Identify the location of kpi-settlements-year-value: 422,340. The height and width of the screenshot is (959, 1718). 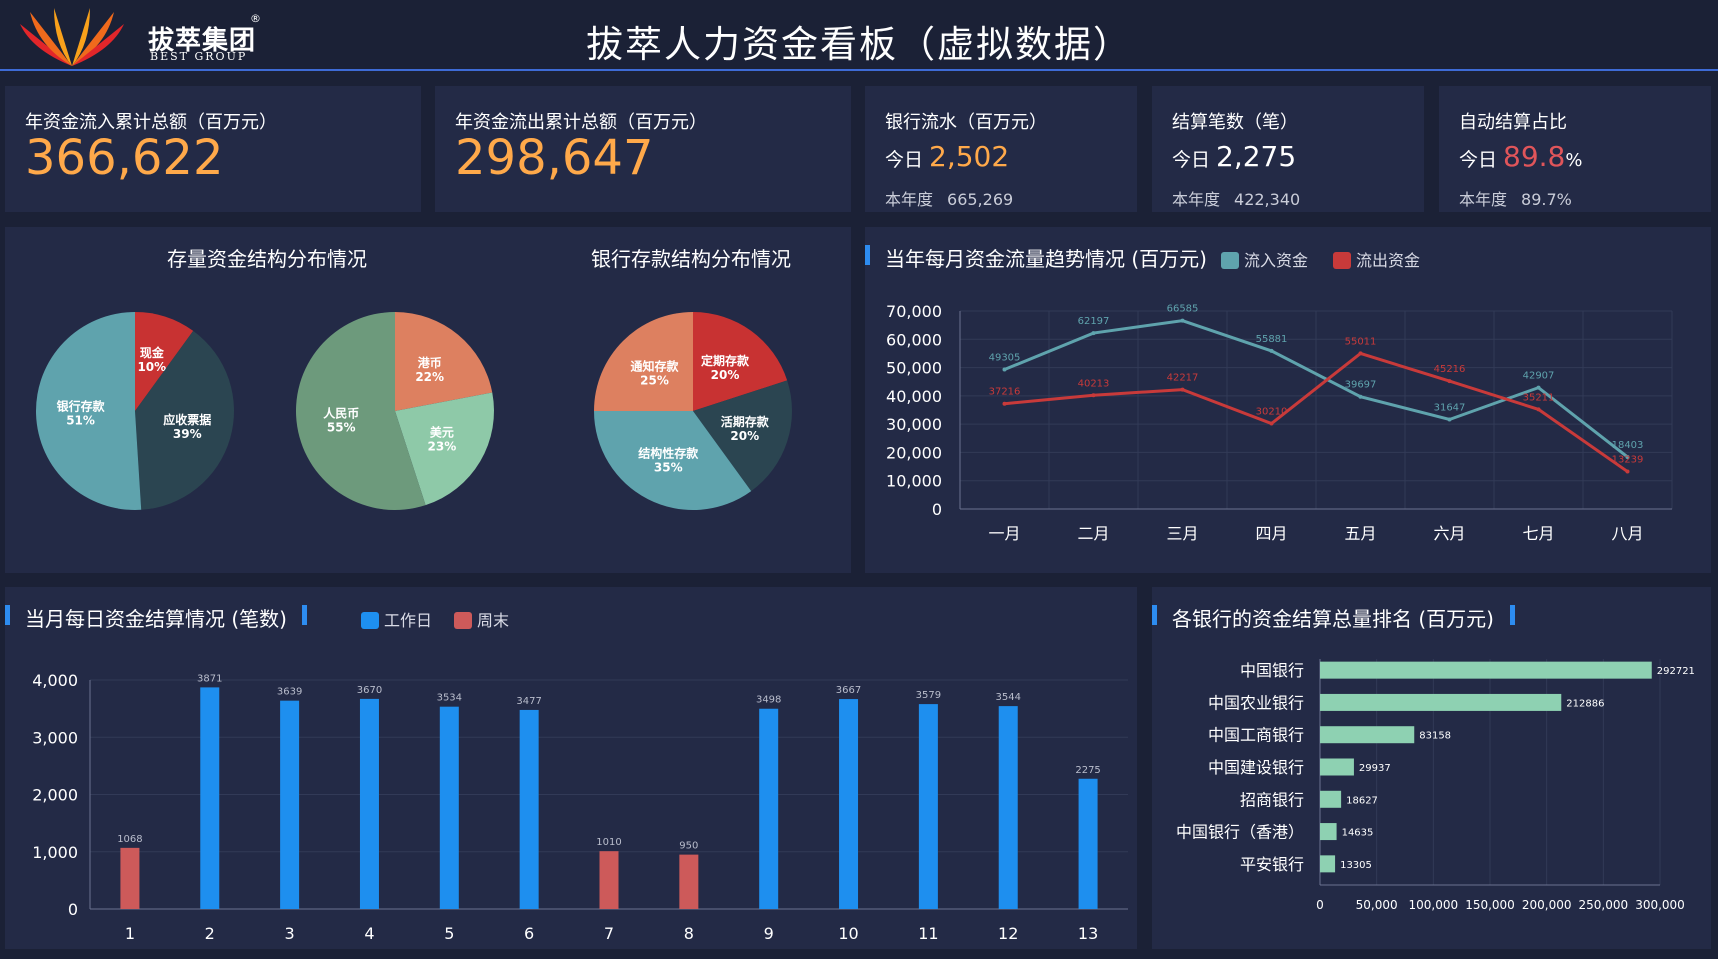
(1267, 199).